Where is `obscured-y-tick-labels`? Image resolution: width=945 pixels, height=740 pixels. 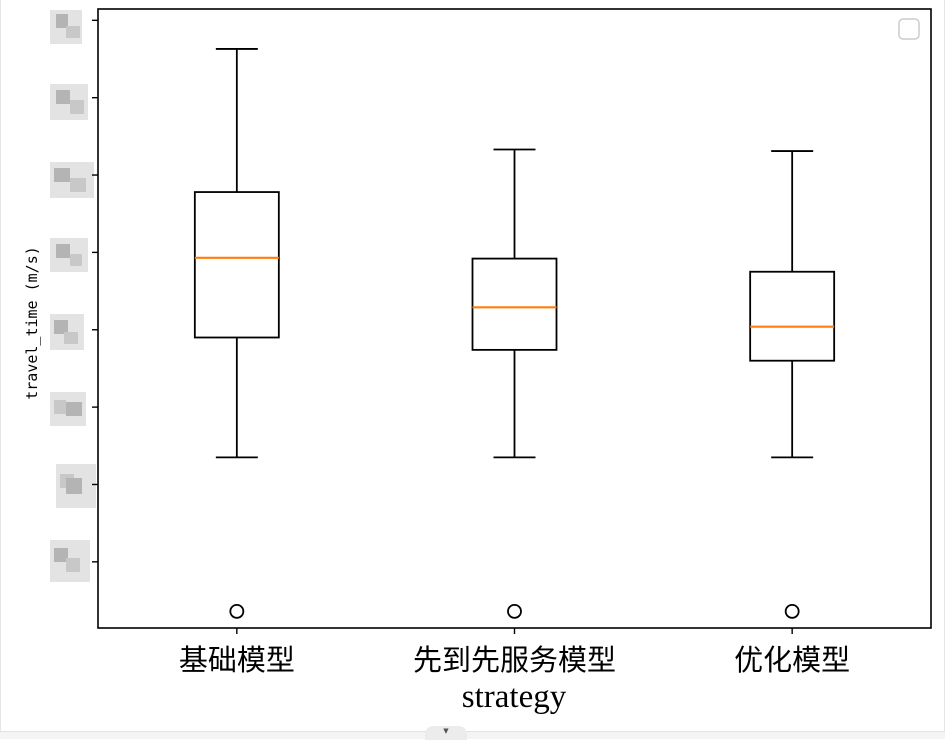
obscured-y-tick-labels is located at coordinates (73, 296).